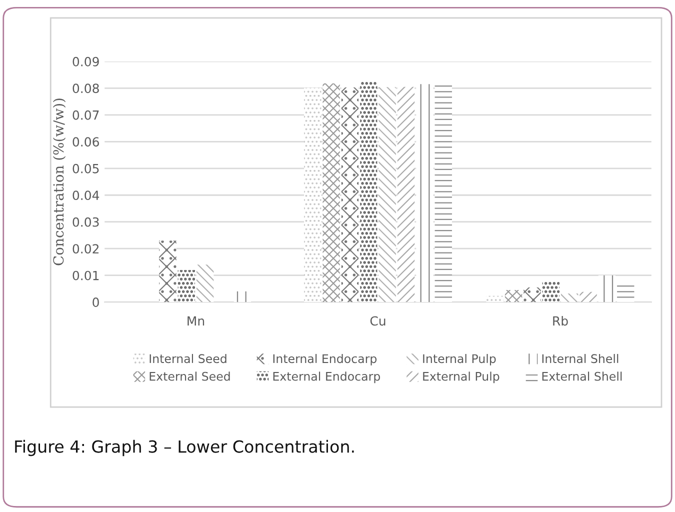 The height and width of the screenshot is (512, 675). I want to click on y-tick-label: 0.04, so click(86, 195).